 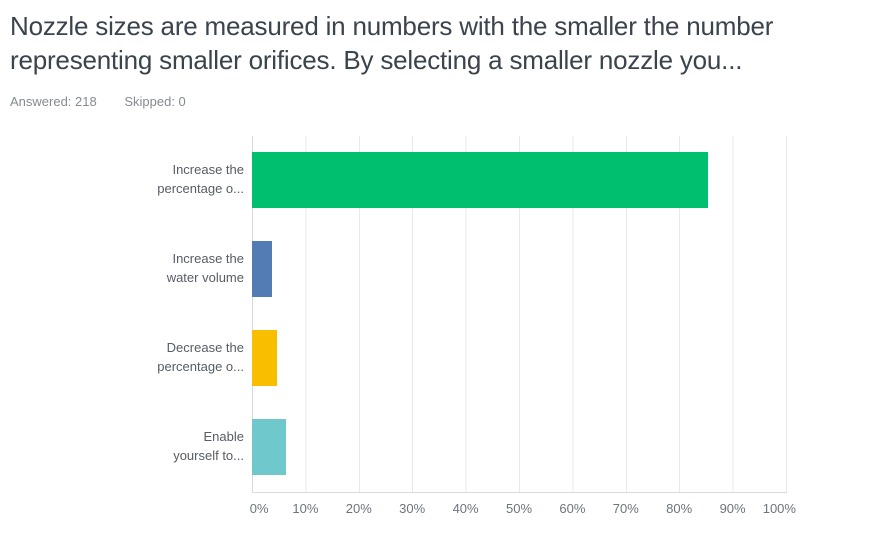 What do you see at coordinates (53, 101) in the screenshot?
I see `answered-count: Answered: 218` at bounding box center [53, 101].